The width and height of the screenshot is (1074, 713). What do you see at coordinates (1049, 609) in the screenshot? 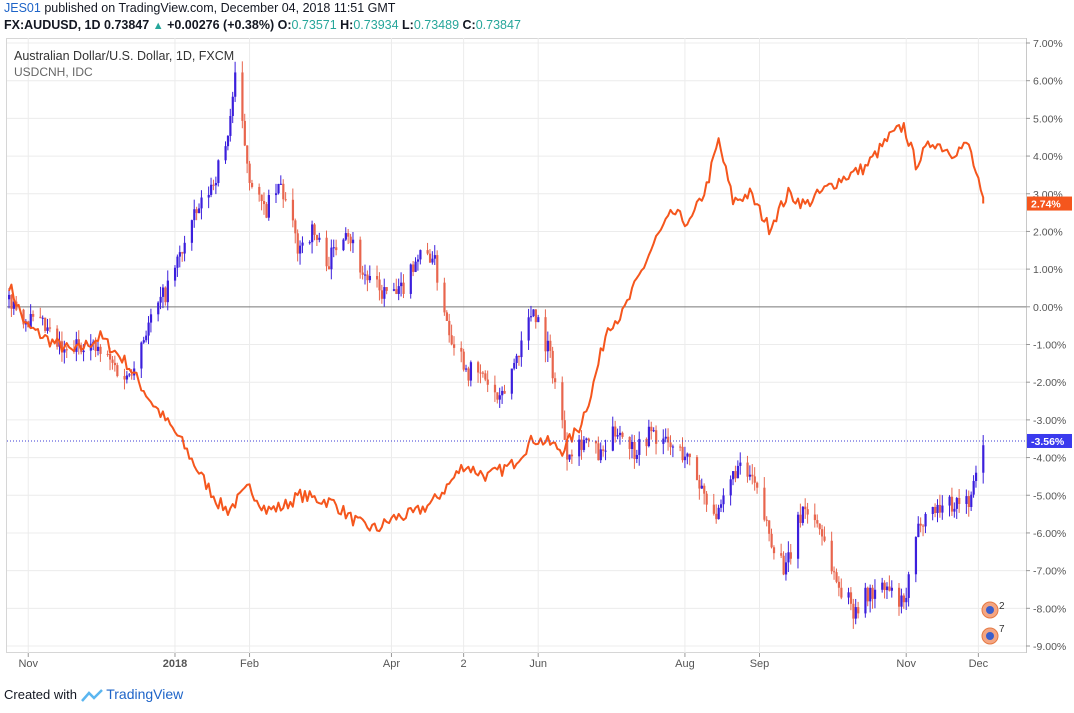
I see `y-tick-label: -8.00%` at bounding box center [1049, 609].